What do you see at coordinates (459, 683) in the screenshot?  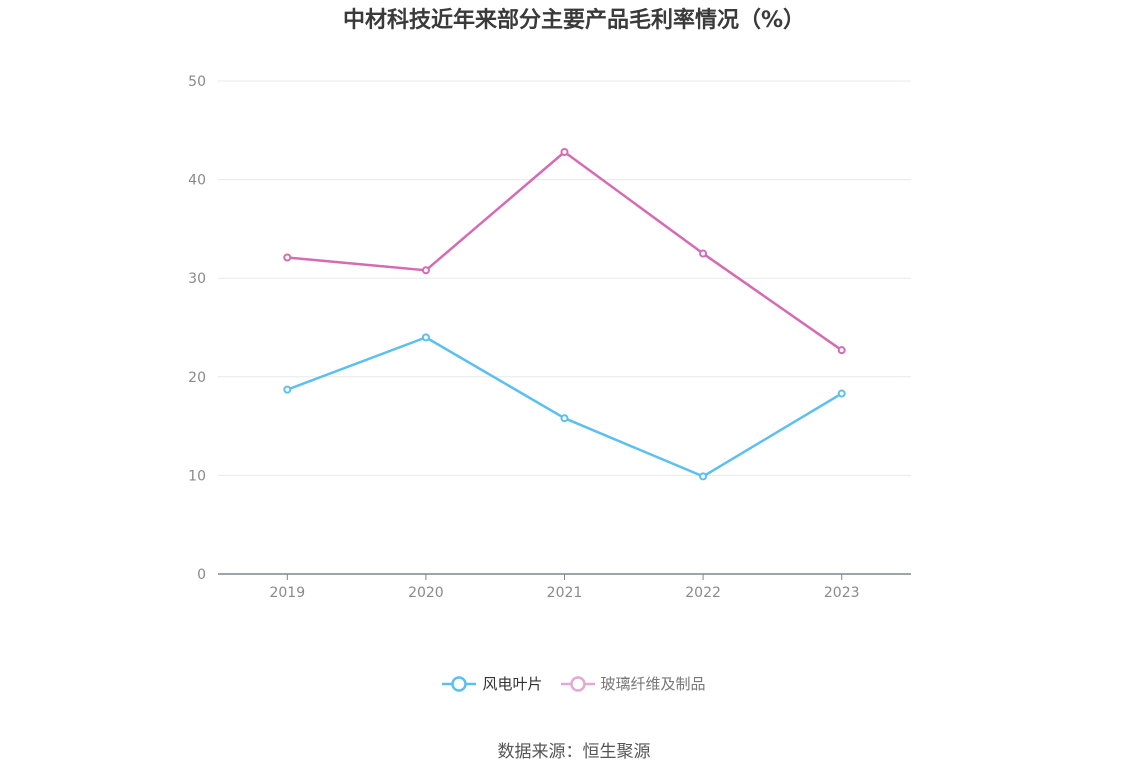 I see `series-1-legend-icon` at bounding box center [459, 683].